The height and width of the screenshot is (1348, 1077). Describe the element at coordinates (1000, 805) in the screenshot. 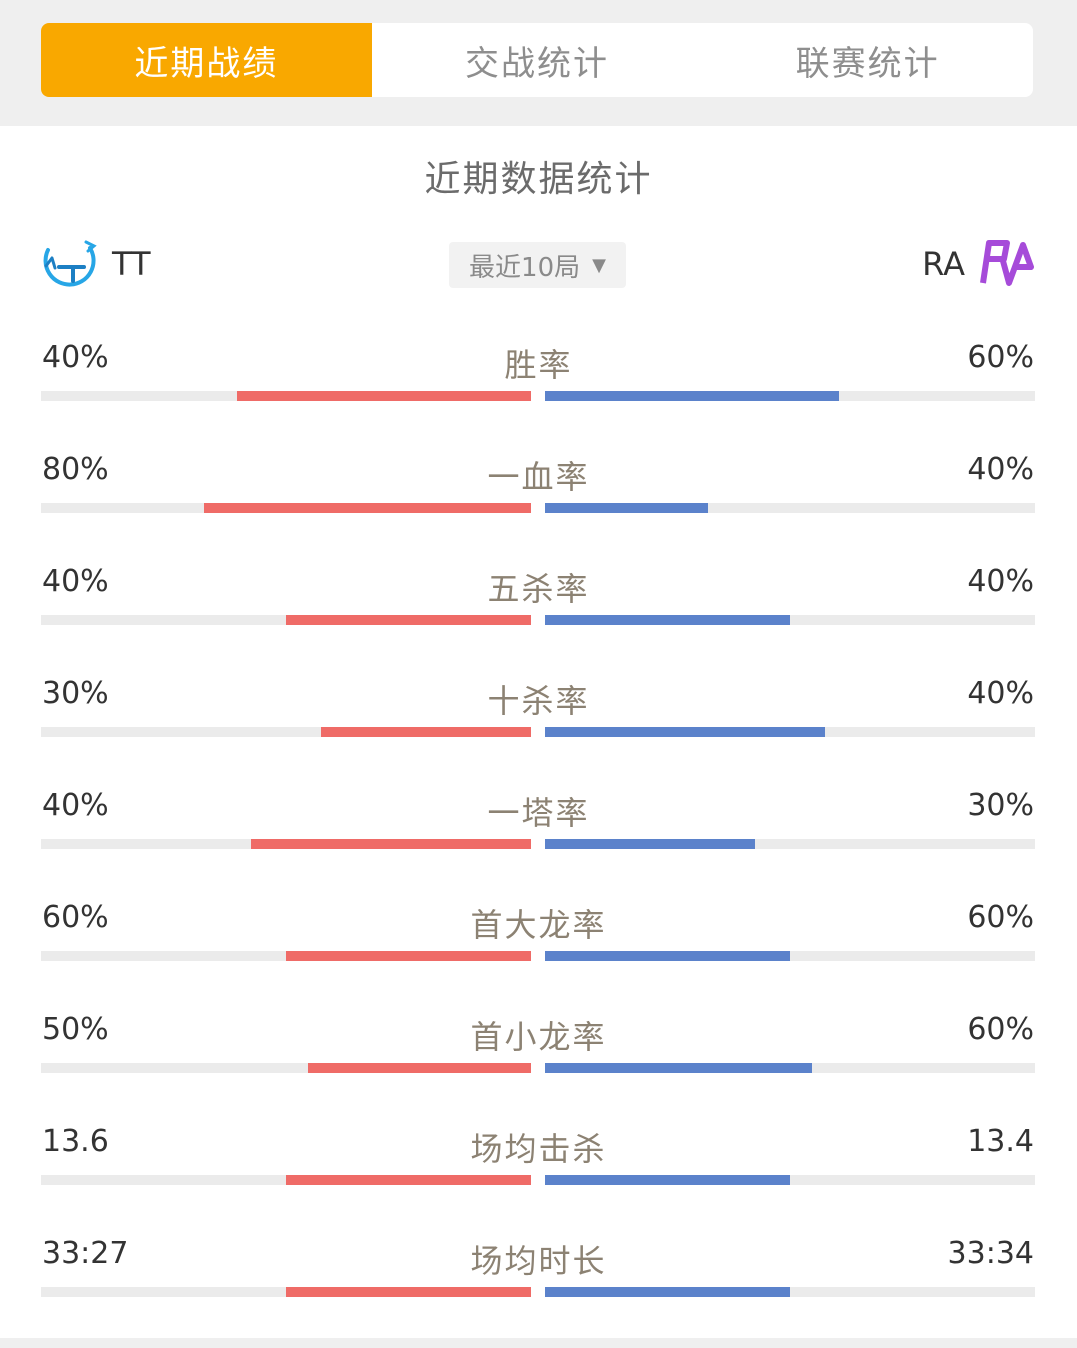

I see `stat-right-value: 30%` at that location.